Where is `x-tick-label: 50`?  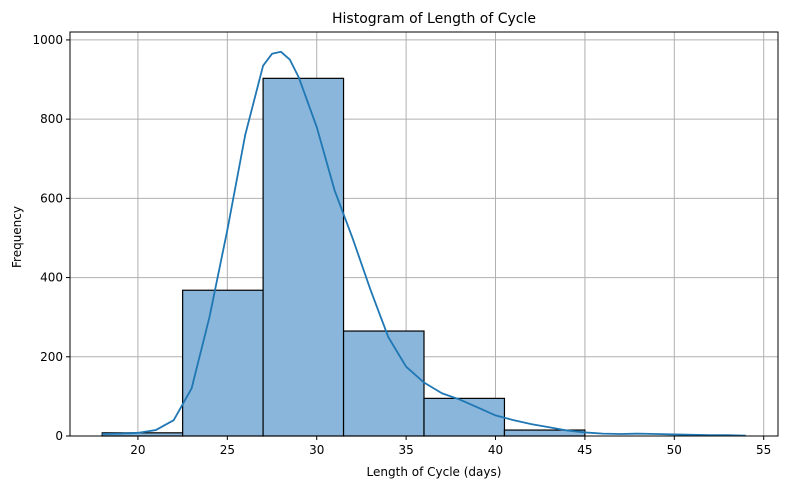 x-tick-label: 50 is located at coordinates (674, 450).